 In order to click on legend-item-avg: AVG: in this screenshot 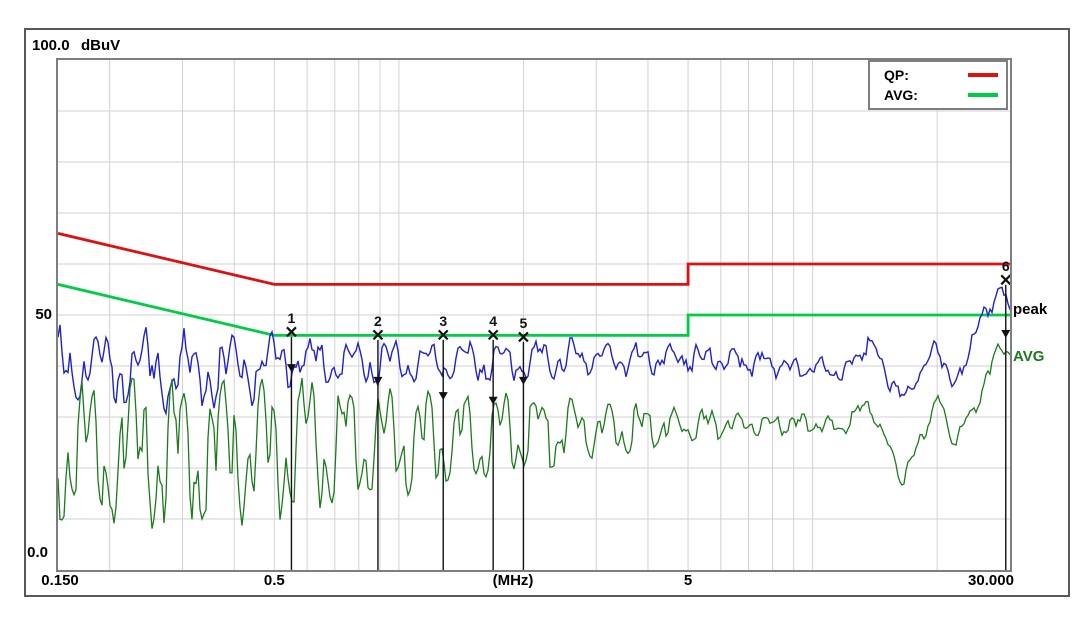, I will do `click(938, 95)`.